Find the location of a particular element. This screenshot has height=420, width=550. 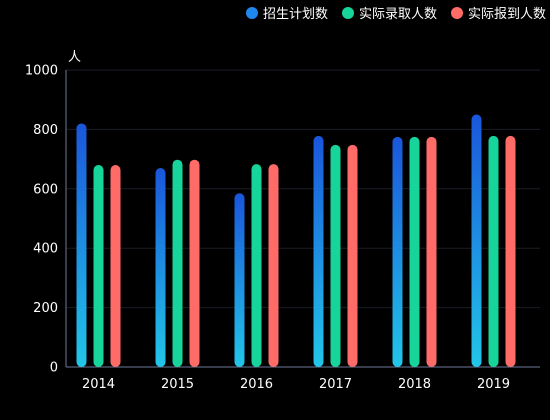

legend-item-plan: 招生计划数 is located at coordinates (286, 12).